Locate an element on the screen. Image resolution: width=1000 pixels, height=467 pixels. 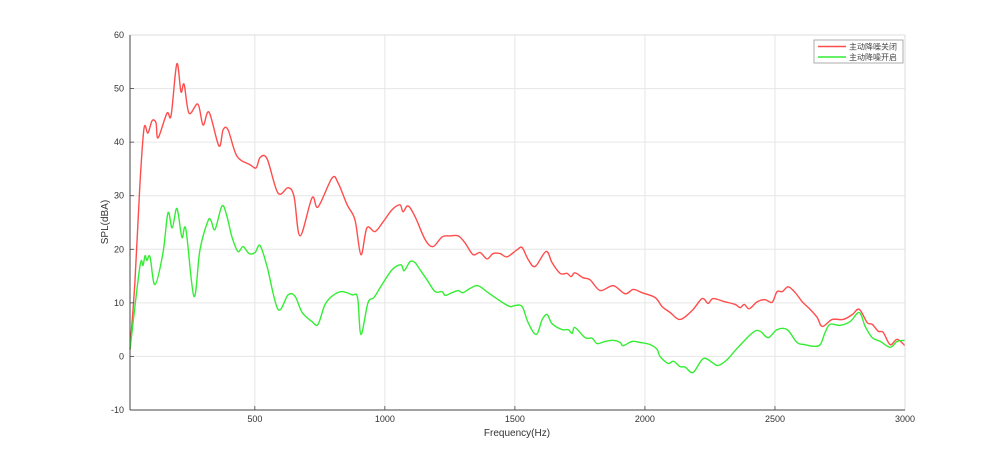
legend-label-on: 主动降噪开启 is located at coordinates (873, 57).